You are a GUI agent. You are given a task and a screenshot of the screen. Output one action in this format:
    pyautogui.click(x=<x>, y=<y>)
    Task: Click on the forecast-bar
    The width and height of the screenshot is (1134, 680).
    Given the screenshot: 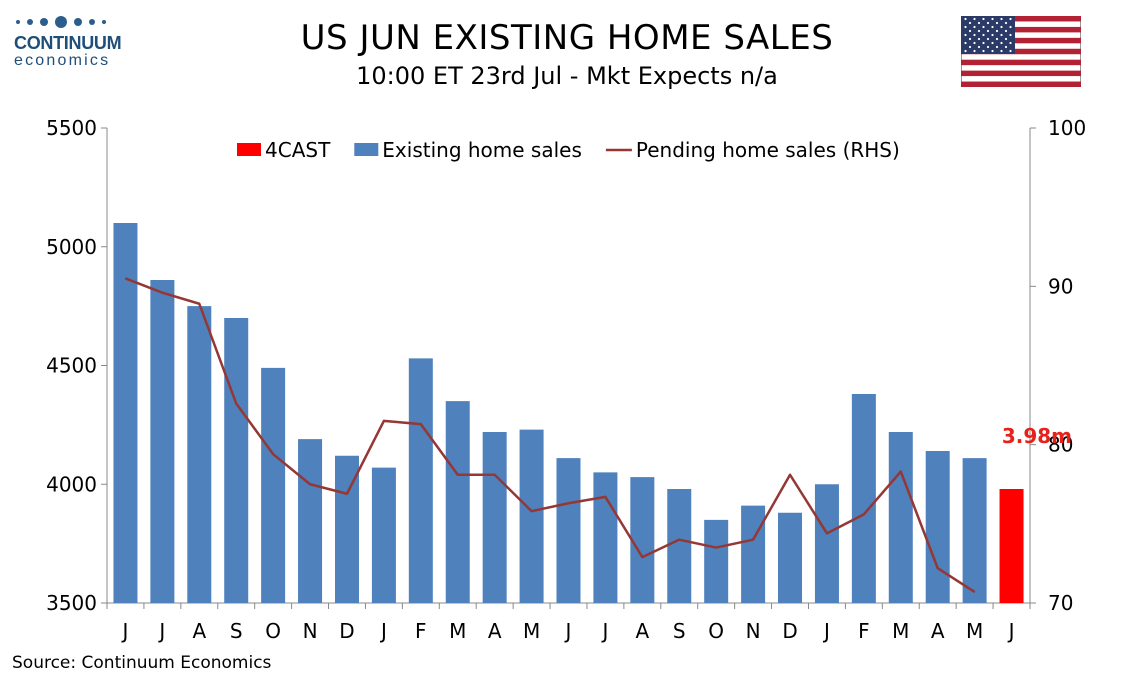 What is the action you would take?
    pyautogui.click(x=1011, y=546)
    